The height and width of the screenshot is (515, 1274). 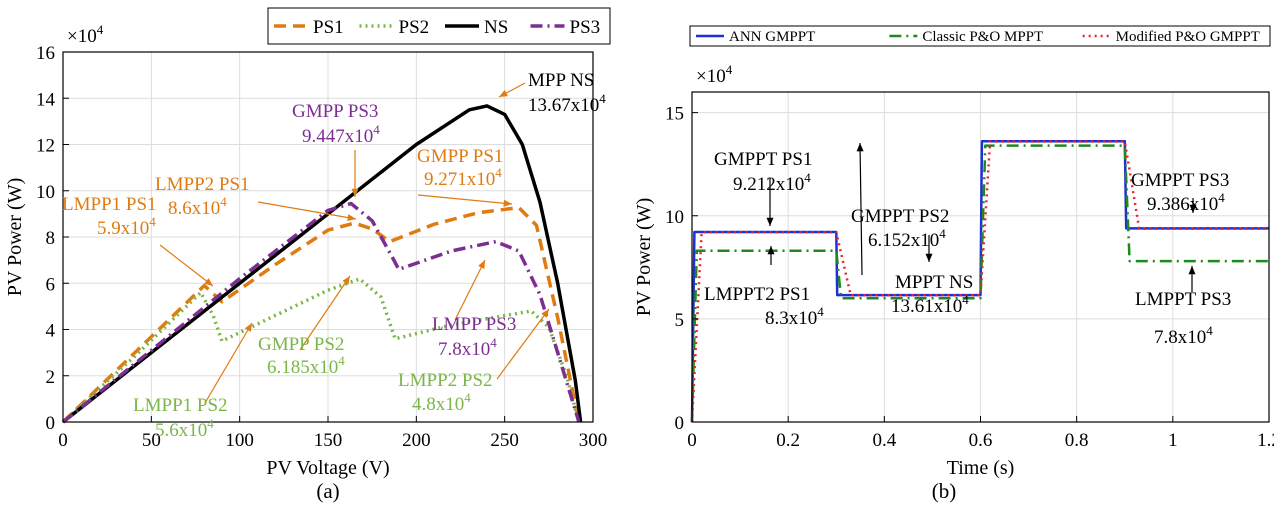 I want to click on x-tick-label: 150, so click(x=328, y=440).